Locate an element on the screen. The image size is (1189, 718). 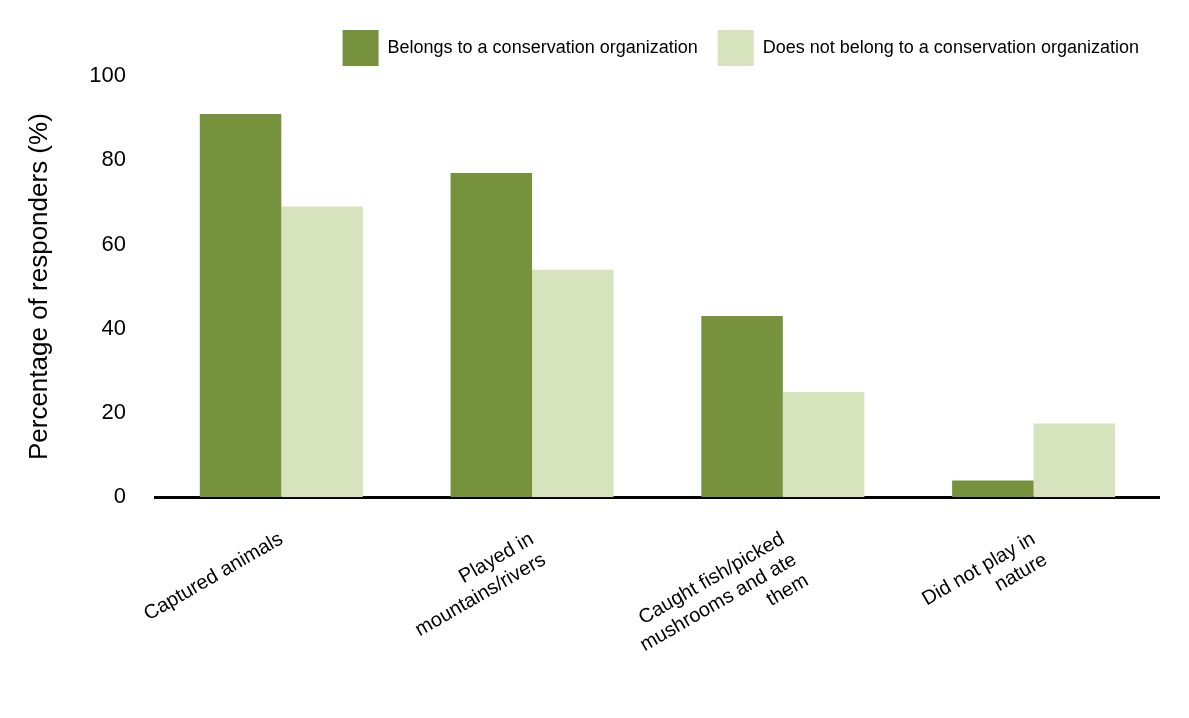
y-tick-label: 0 is located at coordinates (119, 496).